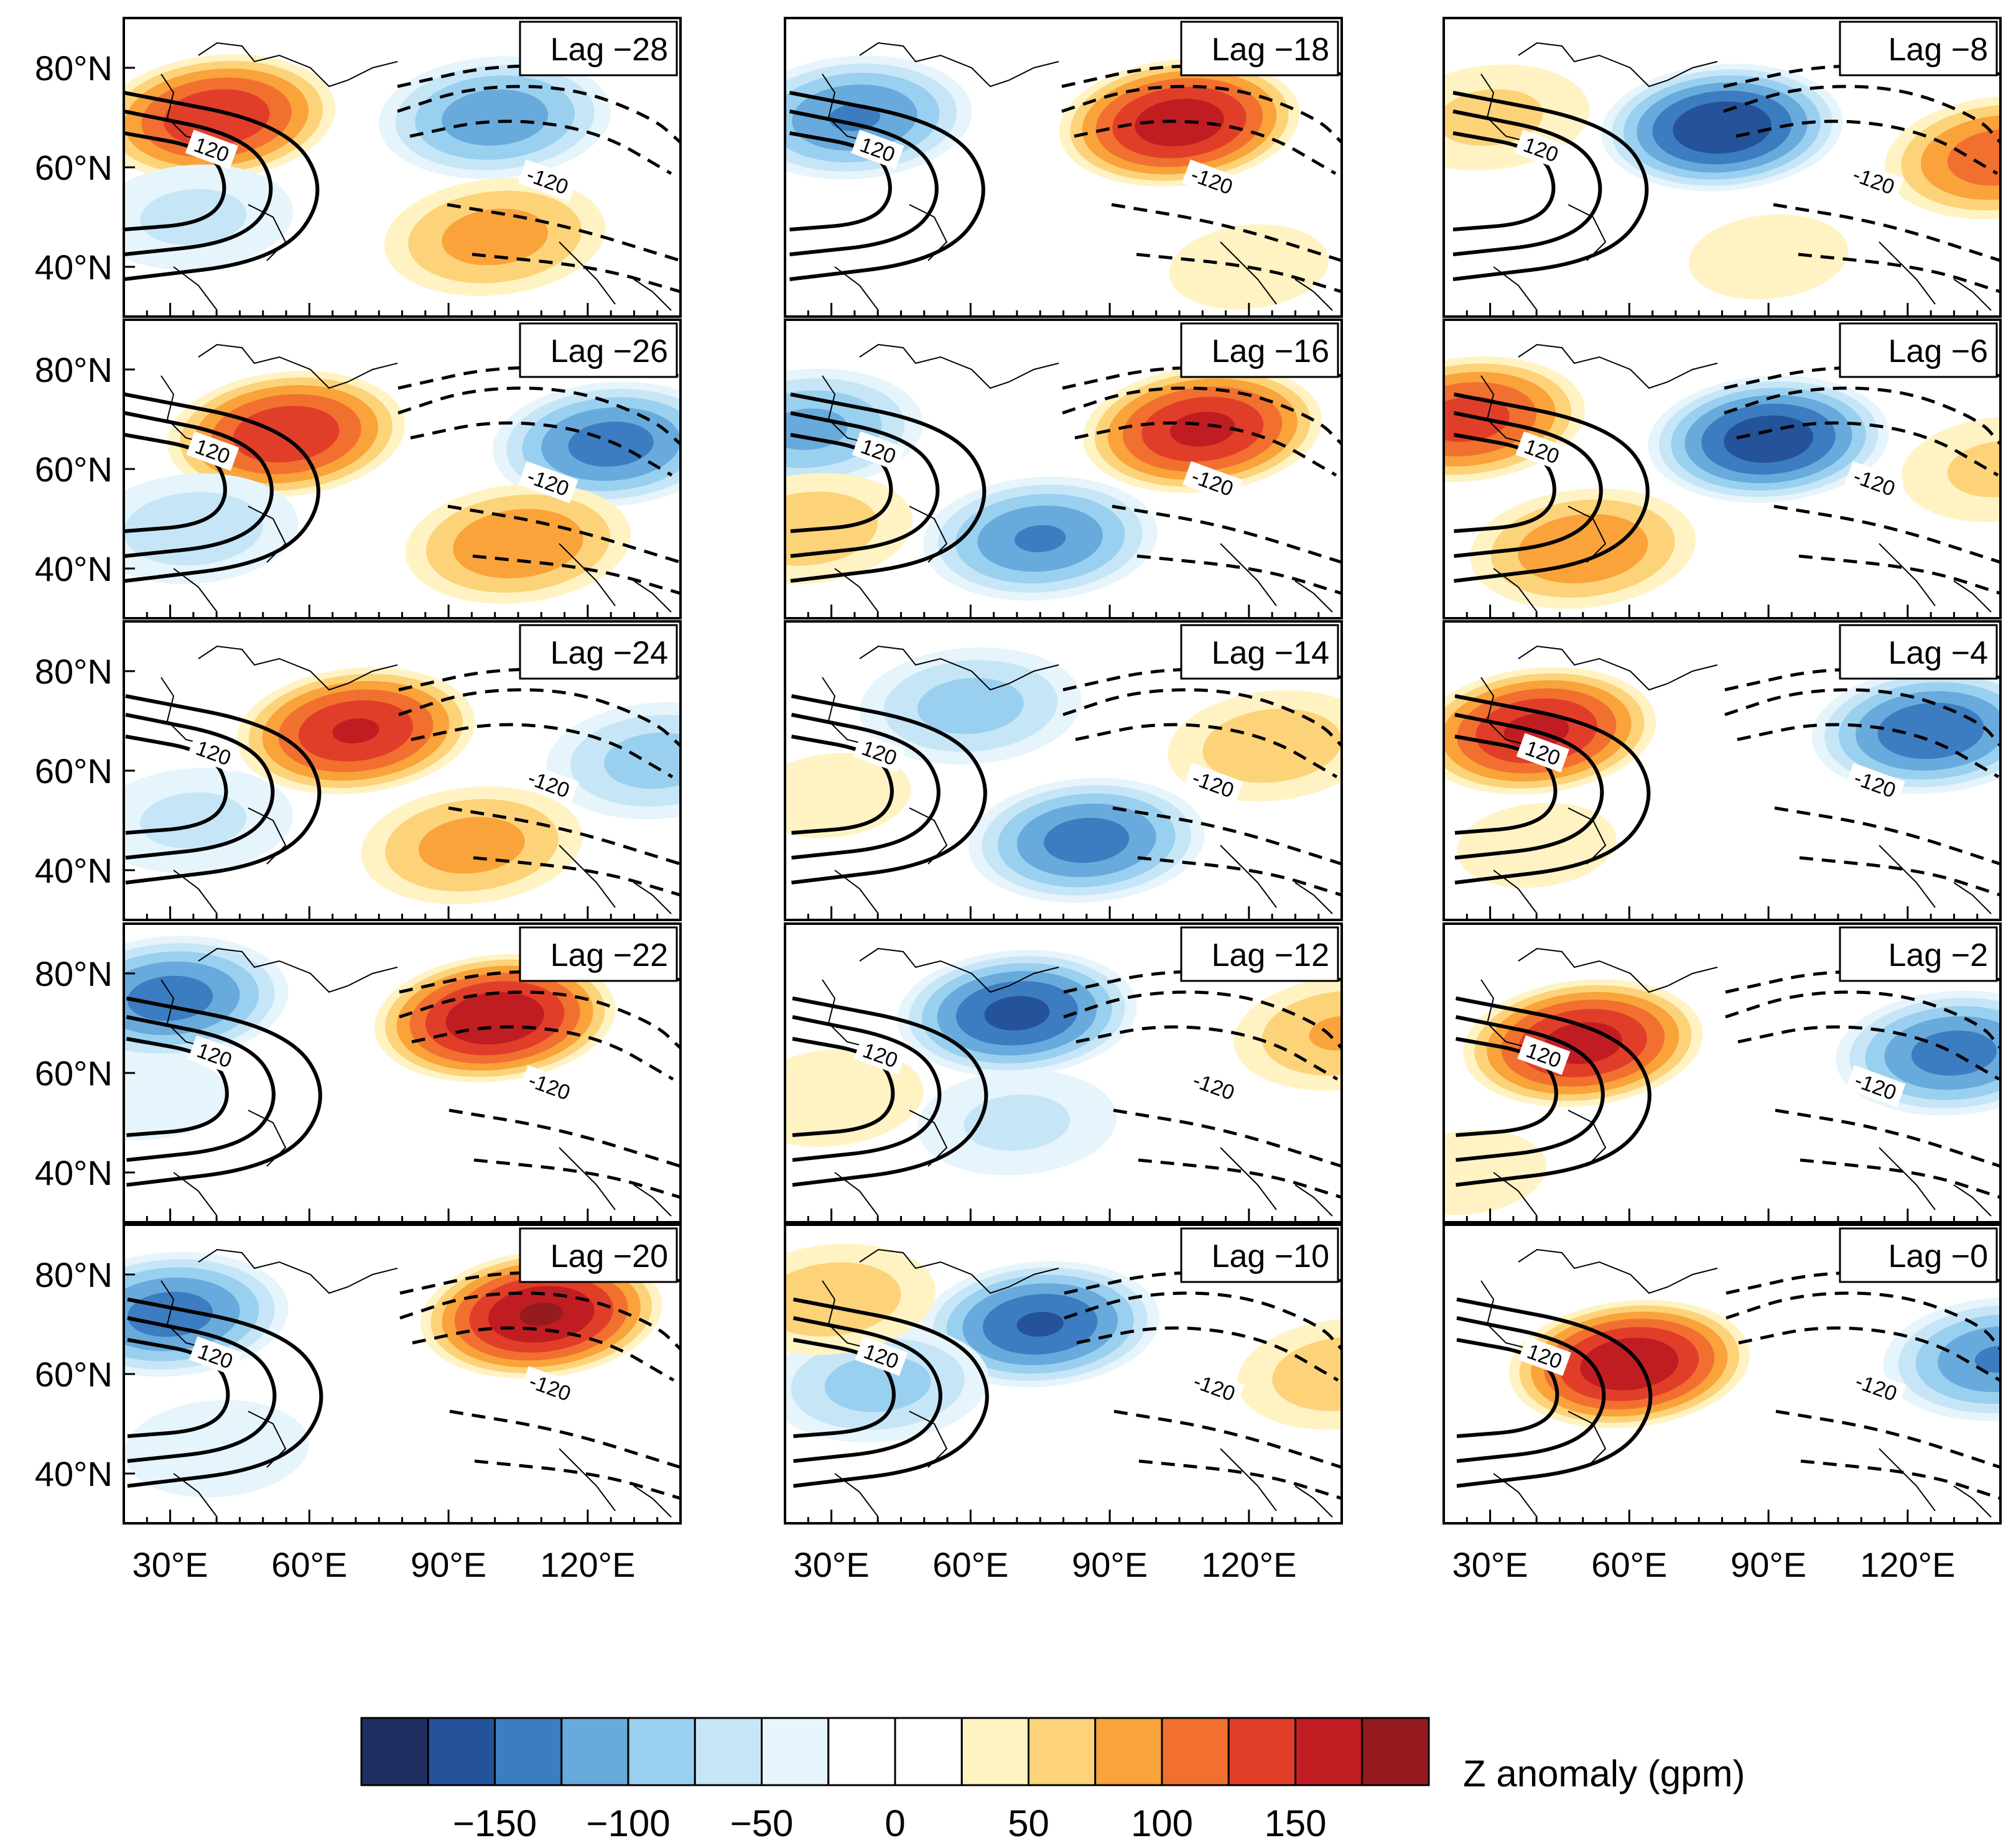  What do you see at coordinates (1604, 1774) in the screenshot?
I see `colorbar-label: Z anomaly (gpm)` at bounding box center [1604, 1774].